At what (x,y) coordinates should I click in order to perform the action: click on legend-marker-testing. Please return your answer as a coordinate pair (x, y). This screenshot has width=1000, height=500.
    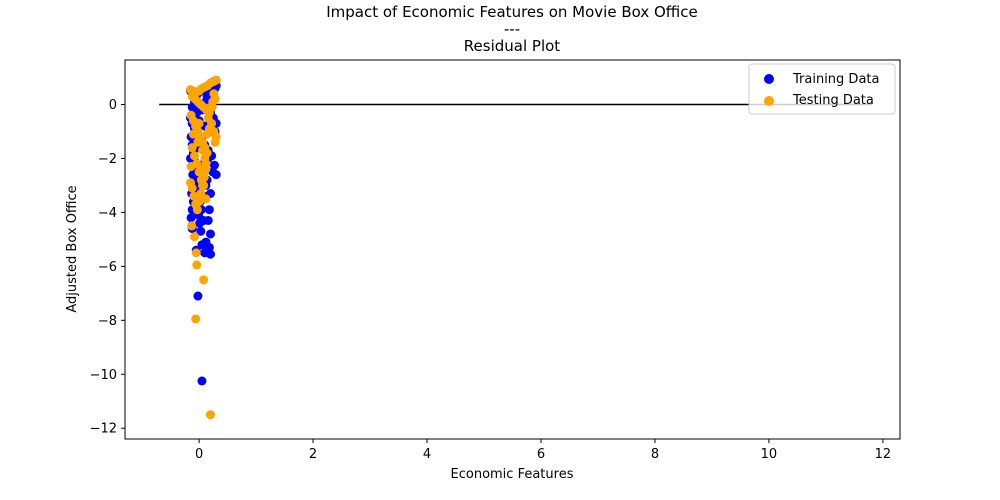
    Looking at the image, I should click on (769, 101).